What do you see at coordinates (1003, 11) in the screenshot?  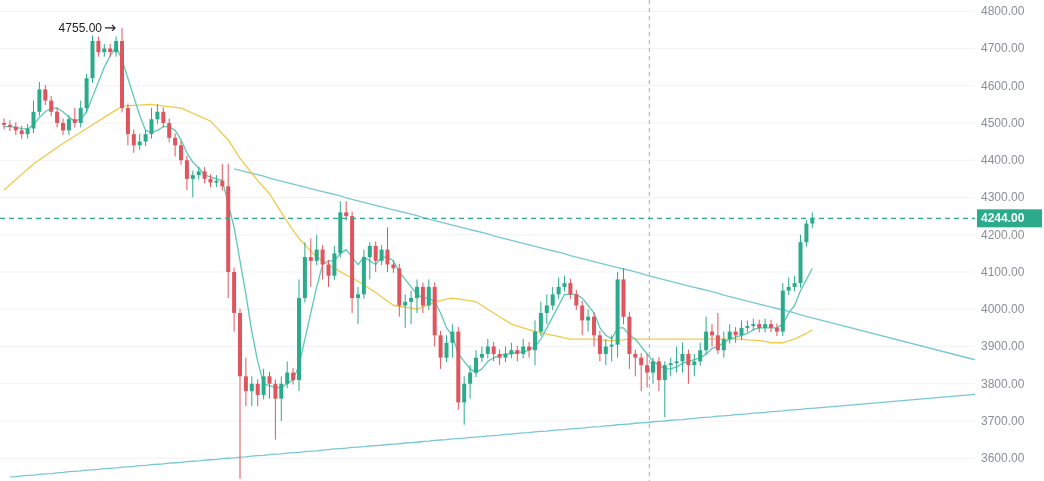 I see `y-tick-label: 4800.00` at bounding box center [1003, 11].